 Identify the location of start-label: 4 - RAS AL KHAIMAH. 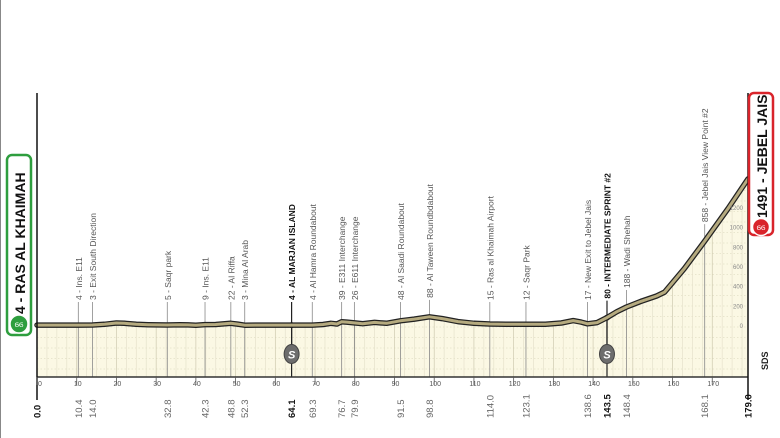
(20, 243).